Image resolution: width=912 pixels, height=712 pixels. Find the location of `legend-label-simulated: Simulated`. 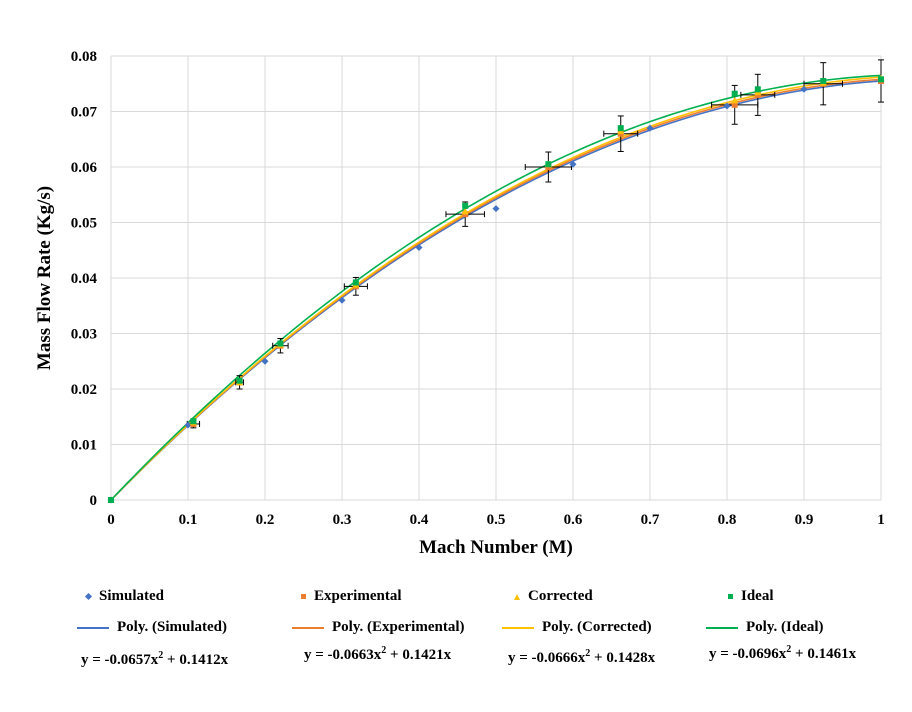

legend-label-simulated: Simulated is located at coordinates (132, 596).